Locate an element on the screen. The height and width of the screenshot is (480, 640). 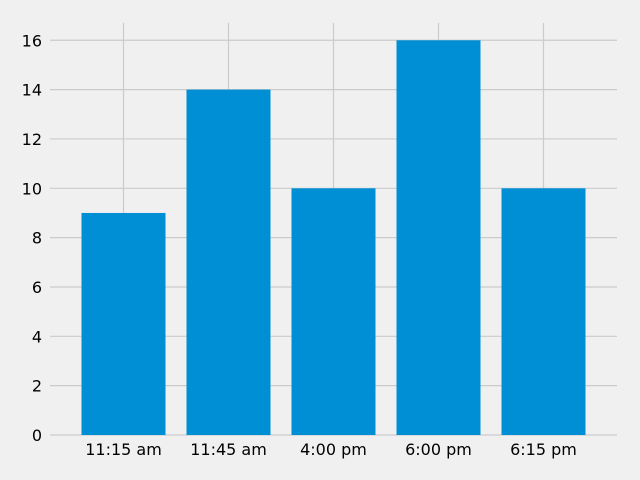
y-tick-label: 6 is located at coordinates (37, 287).